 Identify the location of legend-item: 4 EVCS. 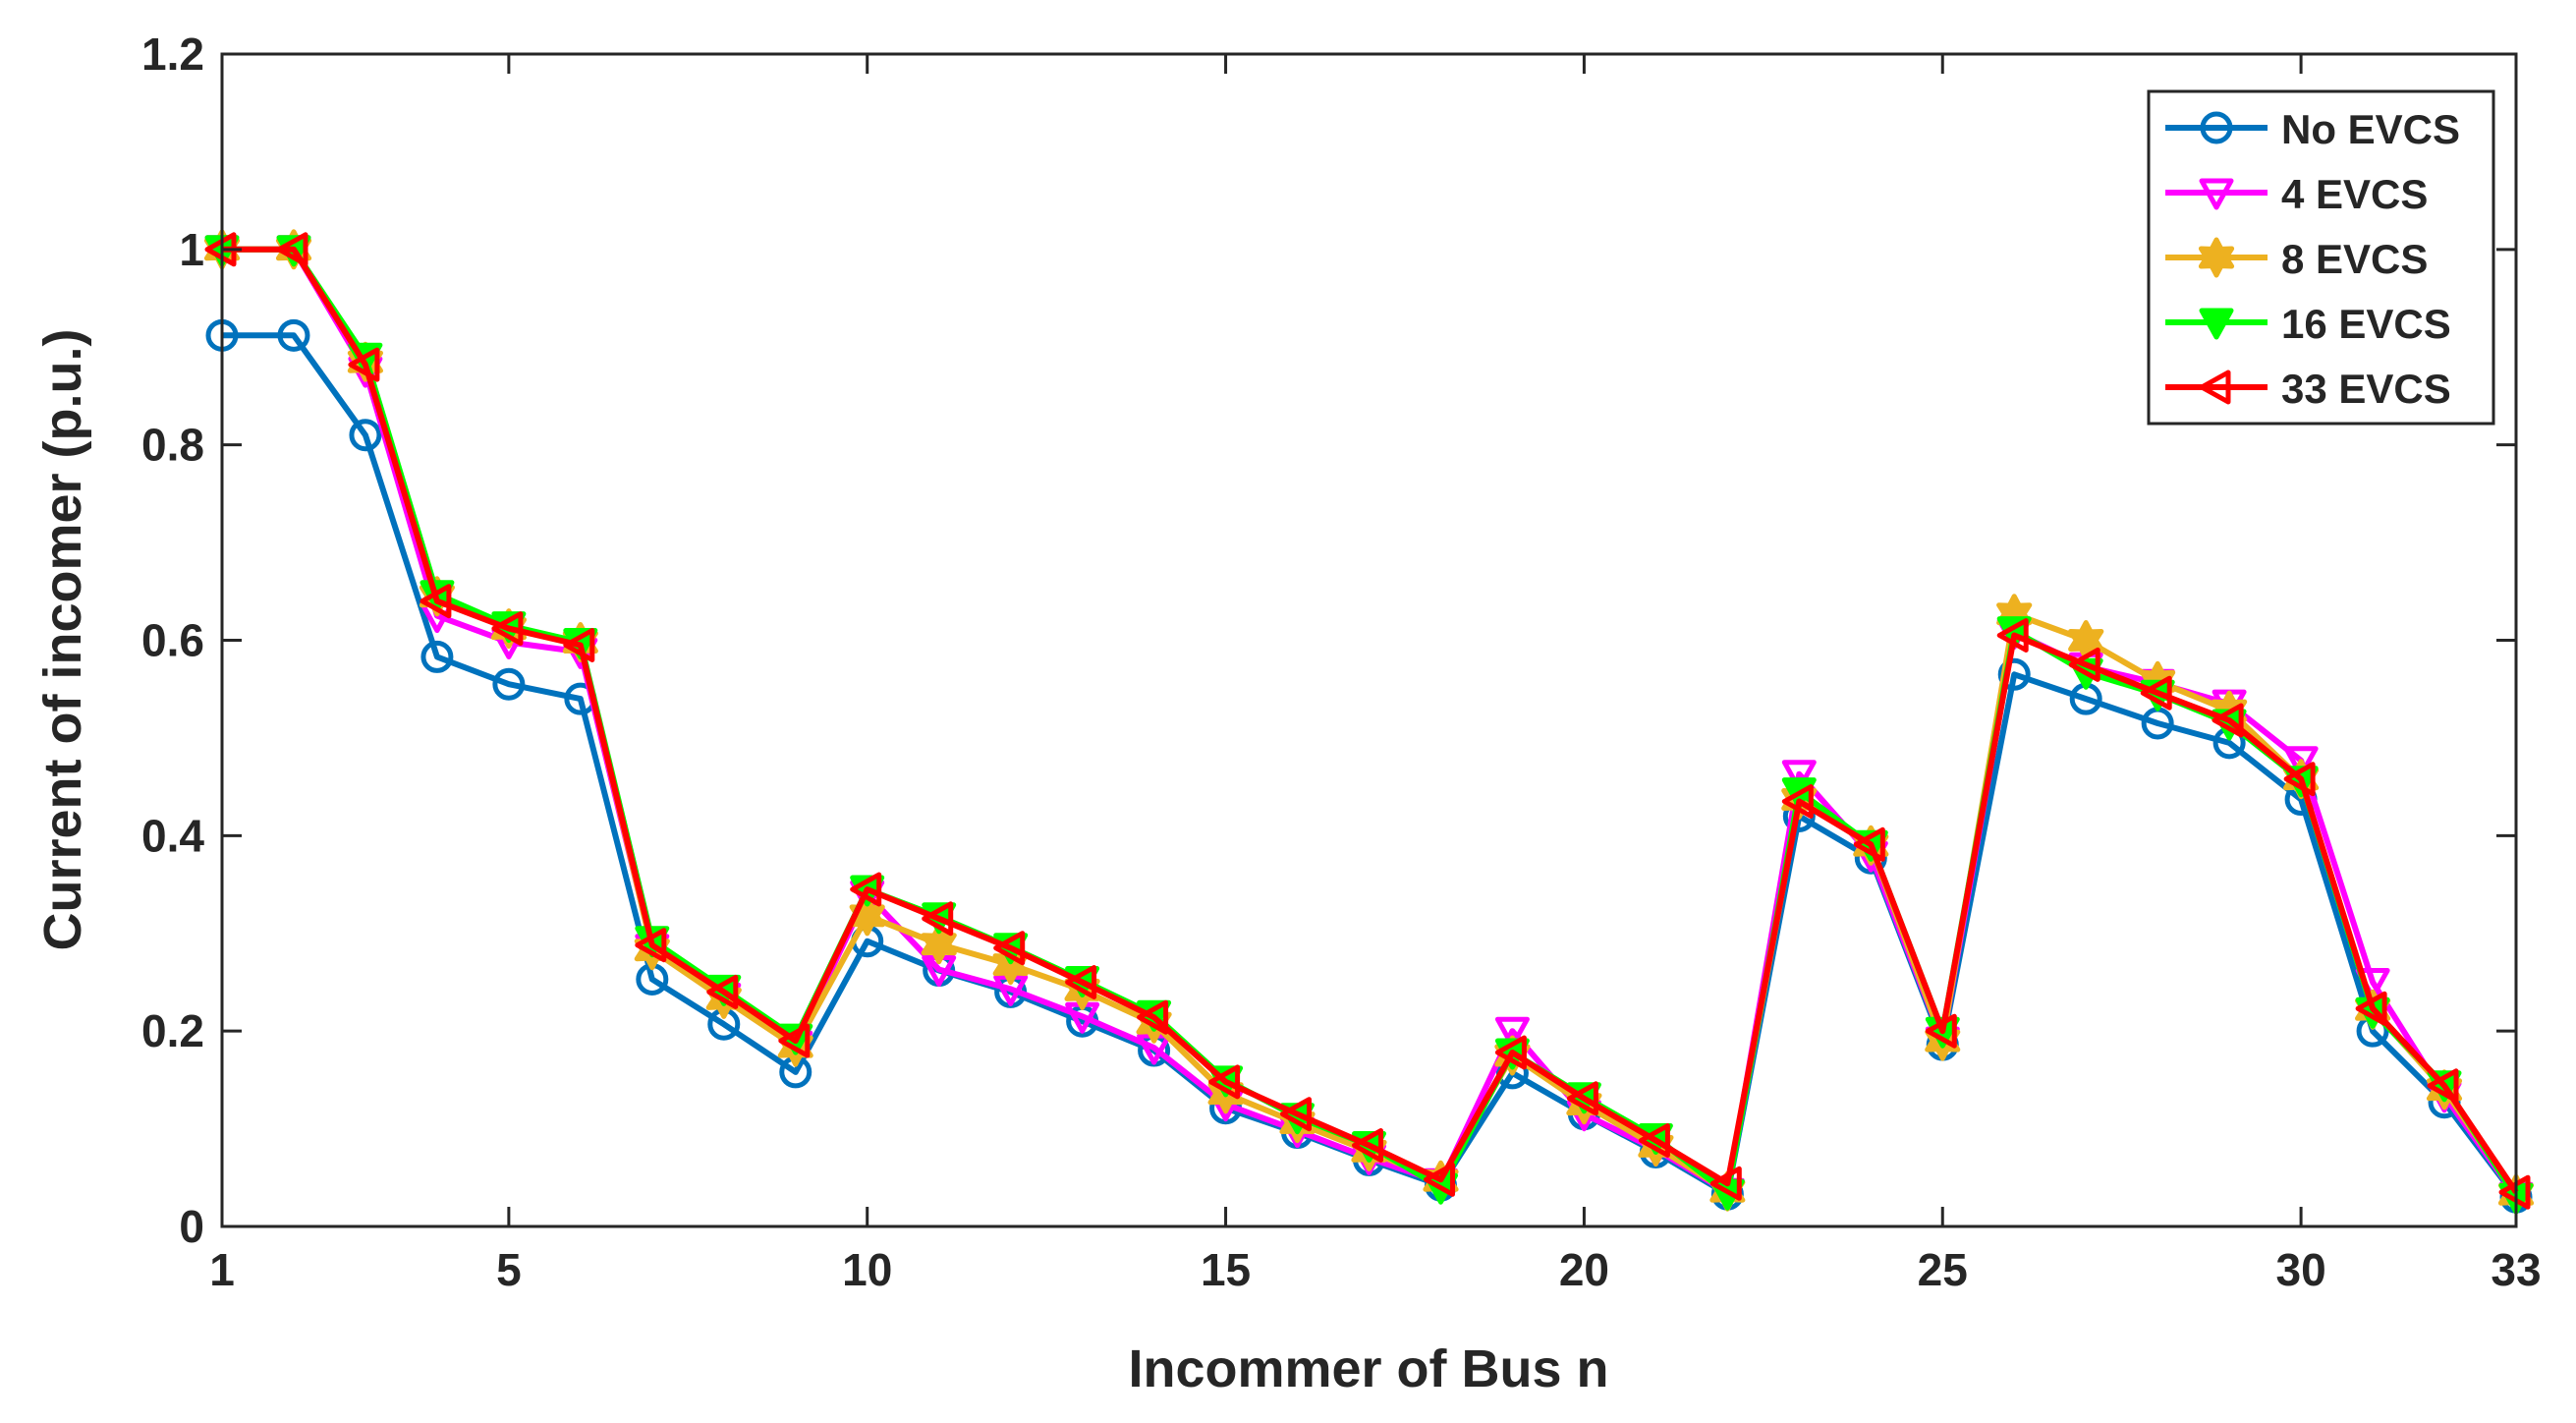
(2296, 194).